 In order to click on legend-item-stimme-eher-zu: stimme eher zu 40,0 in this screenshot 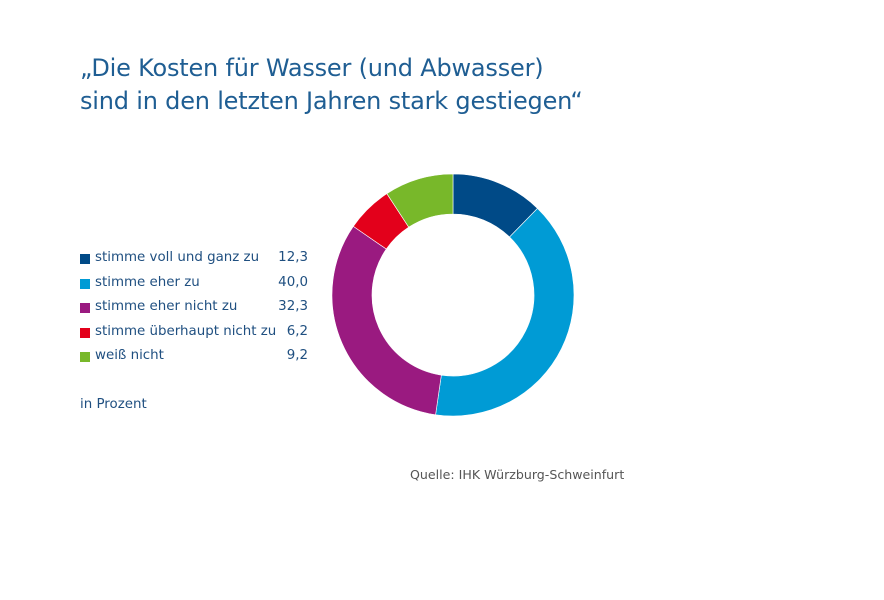, I will do `click(194, 286)`.